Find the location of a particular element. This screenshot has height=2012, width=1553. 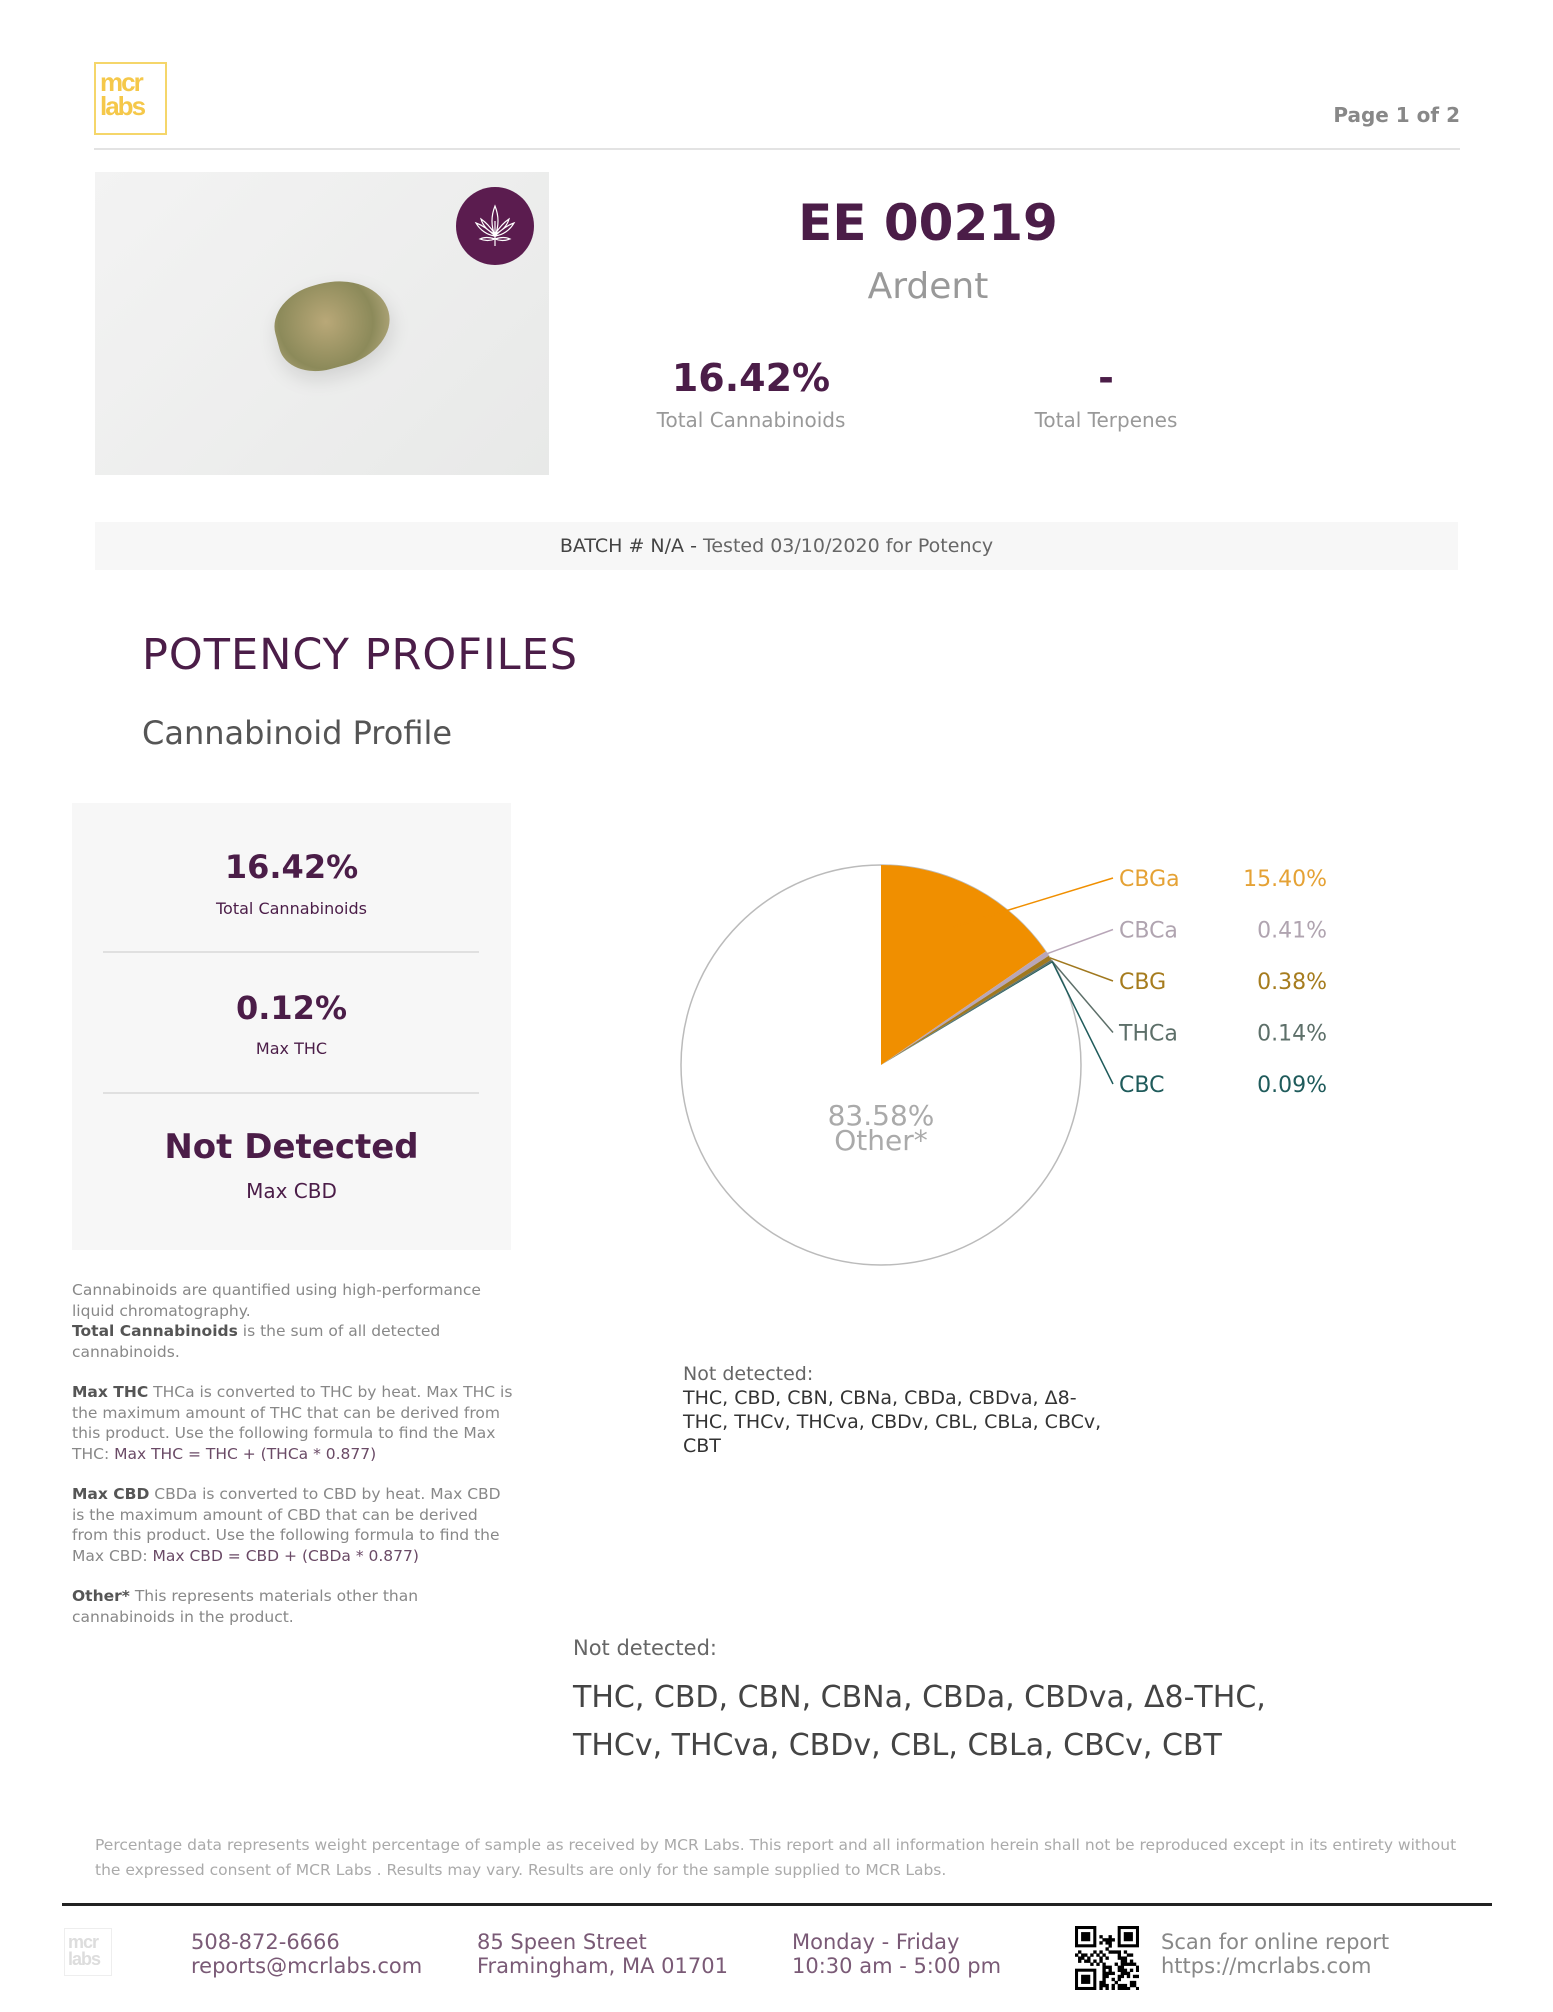

note-term: Max THC is located at coordinates (110, 1392).